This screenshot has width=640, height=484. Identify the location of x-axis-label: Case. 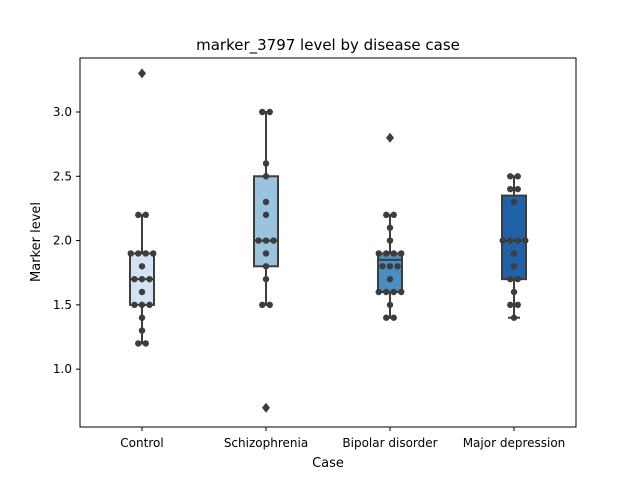
(328, 463).